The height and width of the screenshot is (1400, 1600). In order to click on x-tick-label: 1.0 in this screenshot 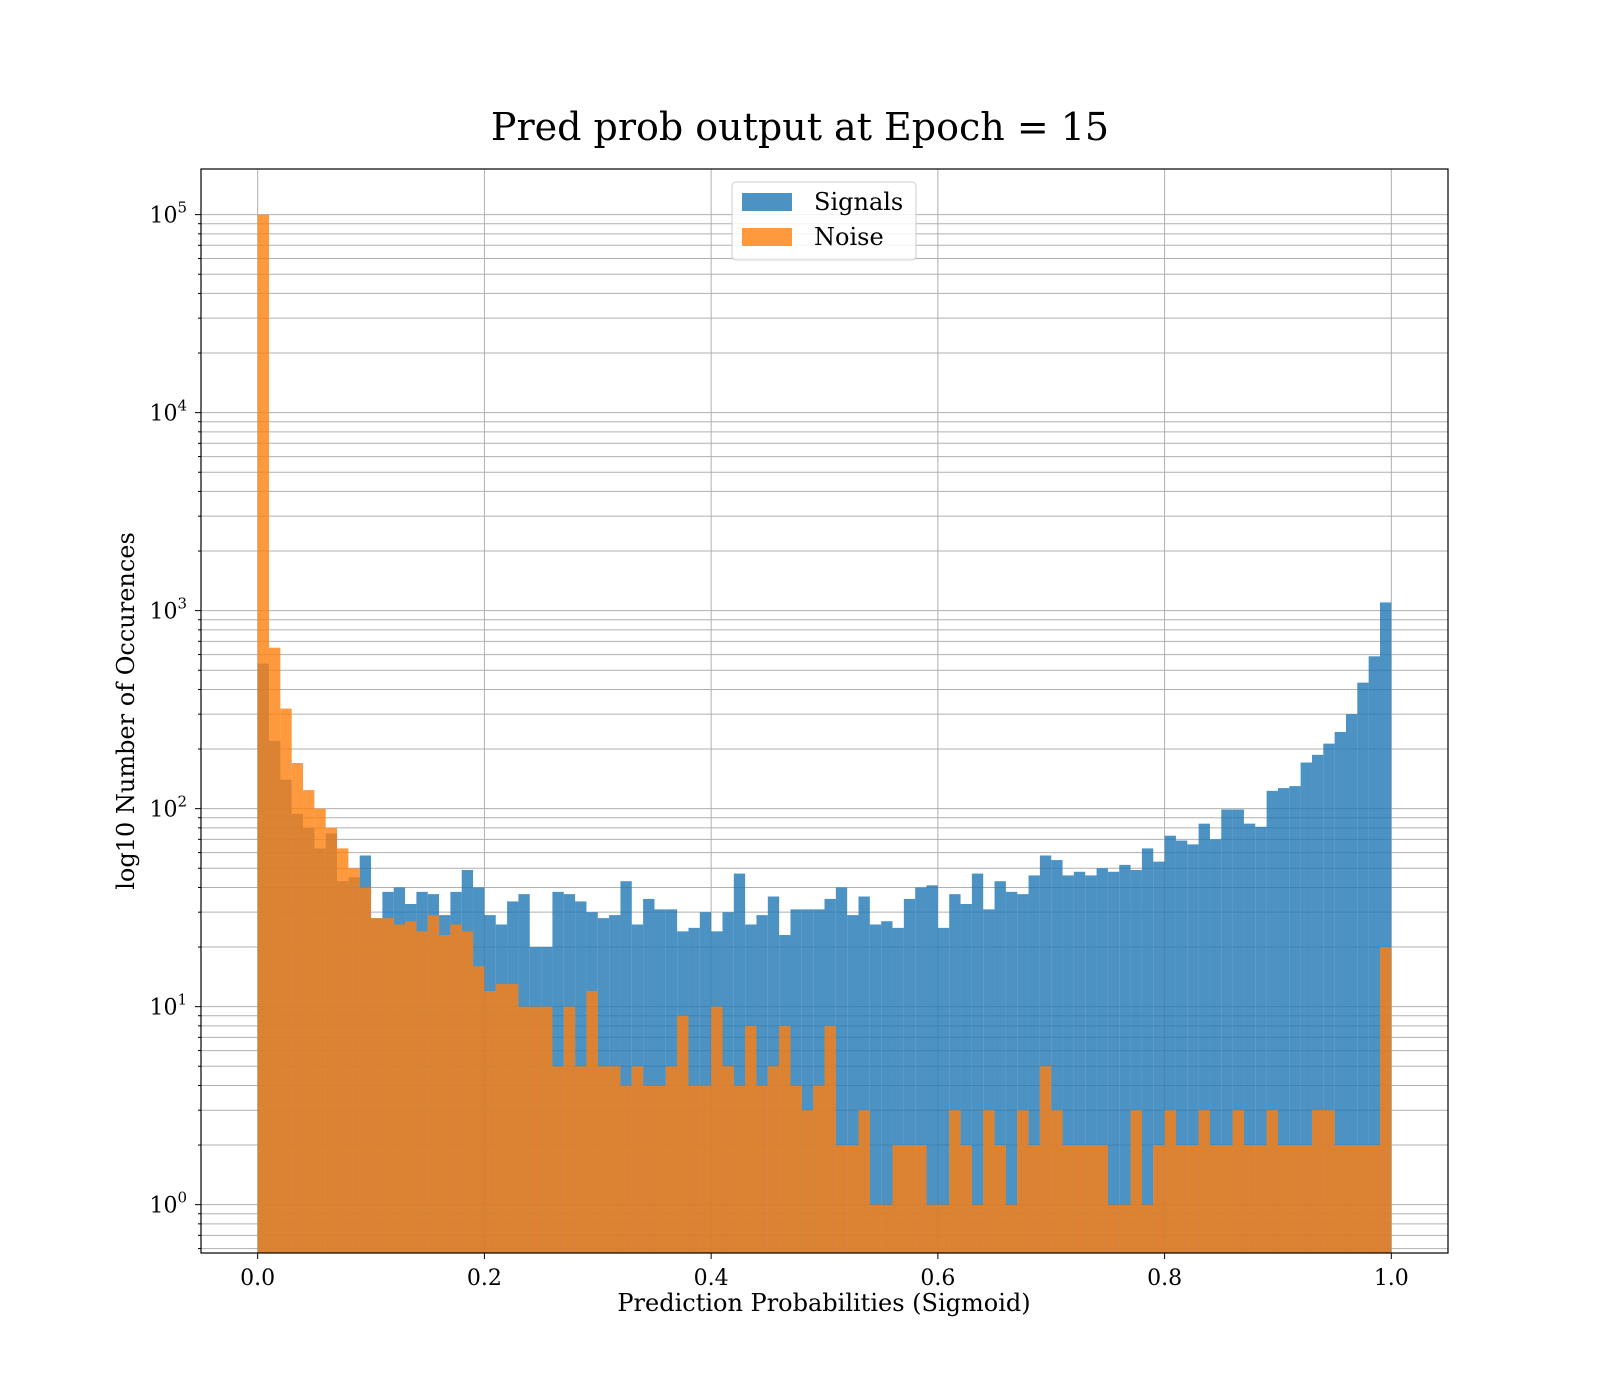, I will do `click(1391, 1278)`.